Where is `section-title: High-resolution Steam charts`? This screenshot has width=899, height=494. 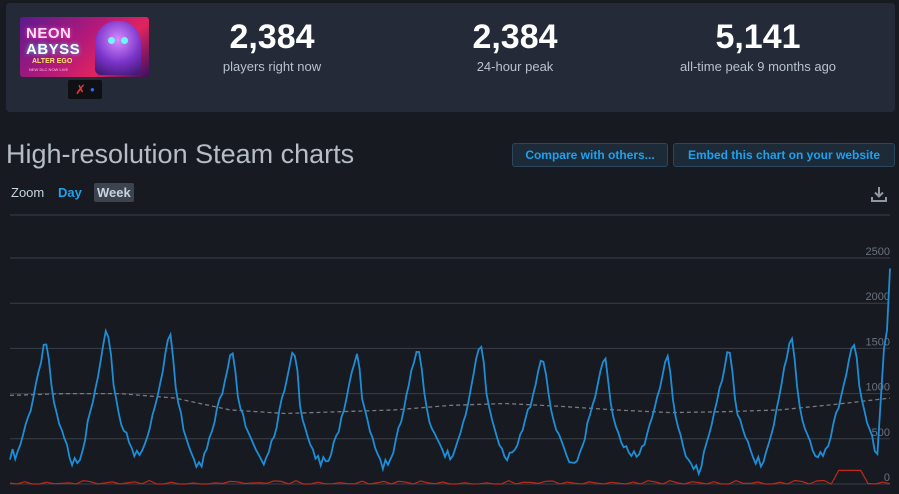
section-title: High-resolution Steam charts is located at coordinates (180, 154).